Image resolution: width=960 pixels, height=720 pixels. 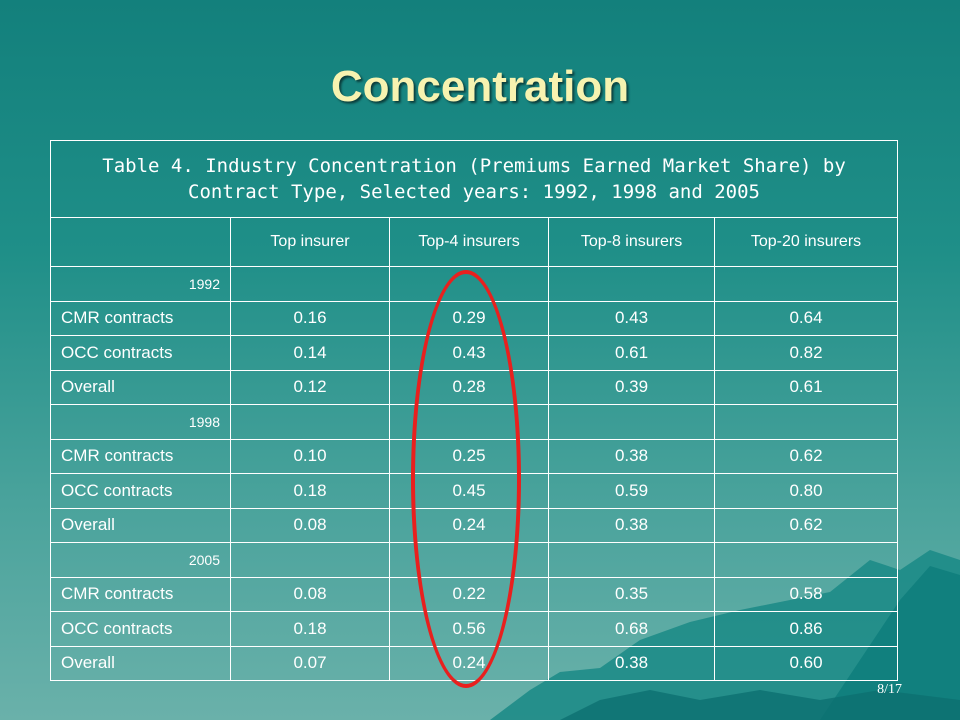 I want to click on table-row: OCC contracts 0.18 0.45 0.59 0.80, so click(x=474, y=491).